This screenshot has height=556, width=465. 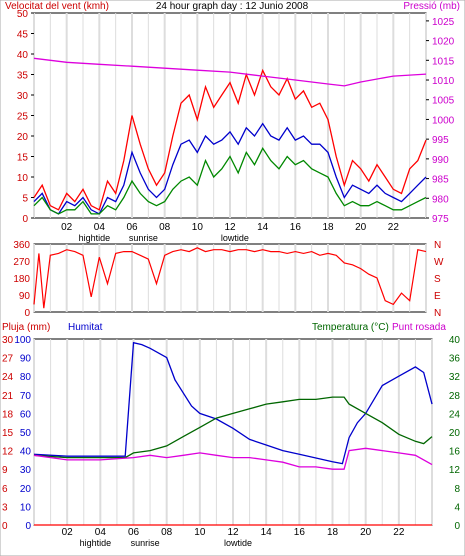 I want to click on temperature-tick: 40, so click(x=455, y=340).